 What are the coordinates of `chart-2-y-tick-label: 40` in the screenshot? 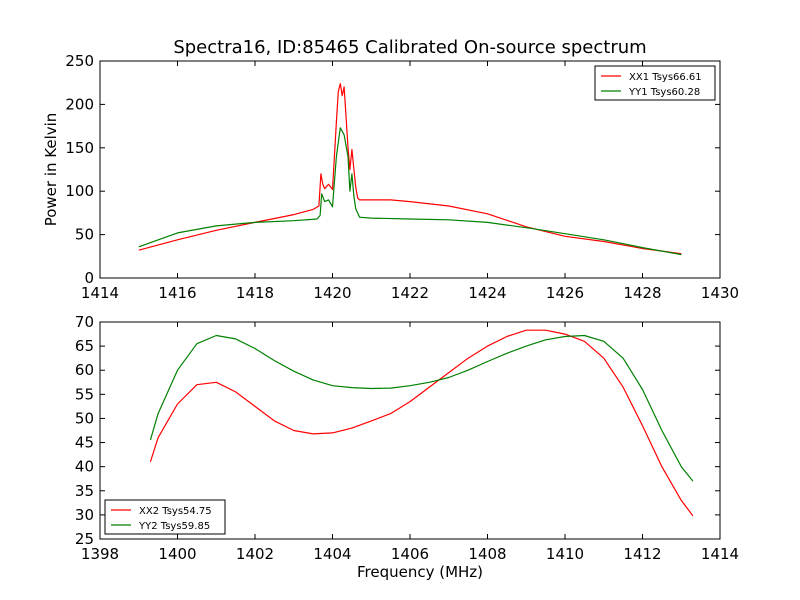 It's located at (84, 467).